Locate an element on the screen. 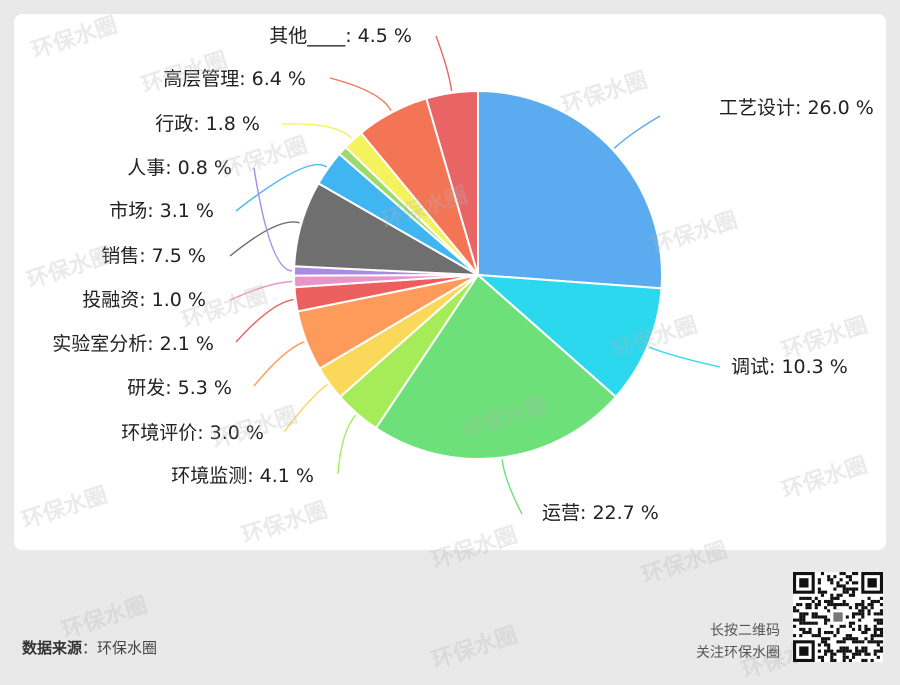 The width and height of the screenshot is (900, 685). slice-label: 实验室分析: 2.1 % is located at coordinates (133, 344).